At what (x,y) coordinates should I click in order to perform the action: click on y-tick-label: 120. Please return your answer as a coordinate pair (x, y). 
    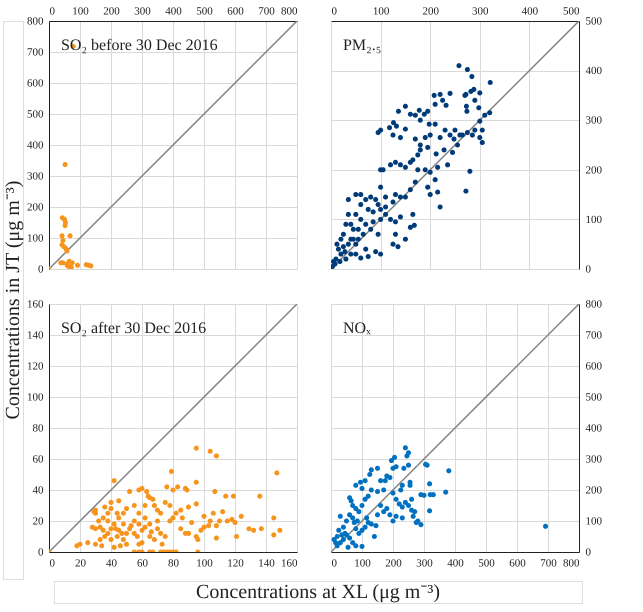
    Looking at the image, I should click on (35, 366).